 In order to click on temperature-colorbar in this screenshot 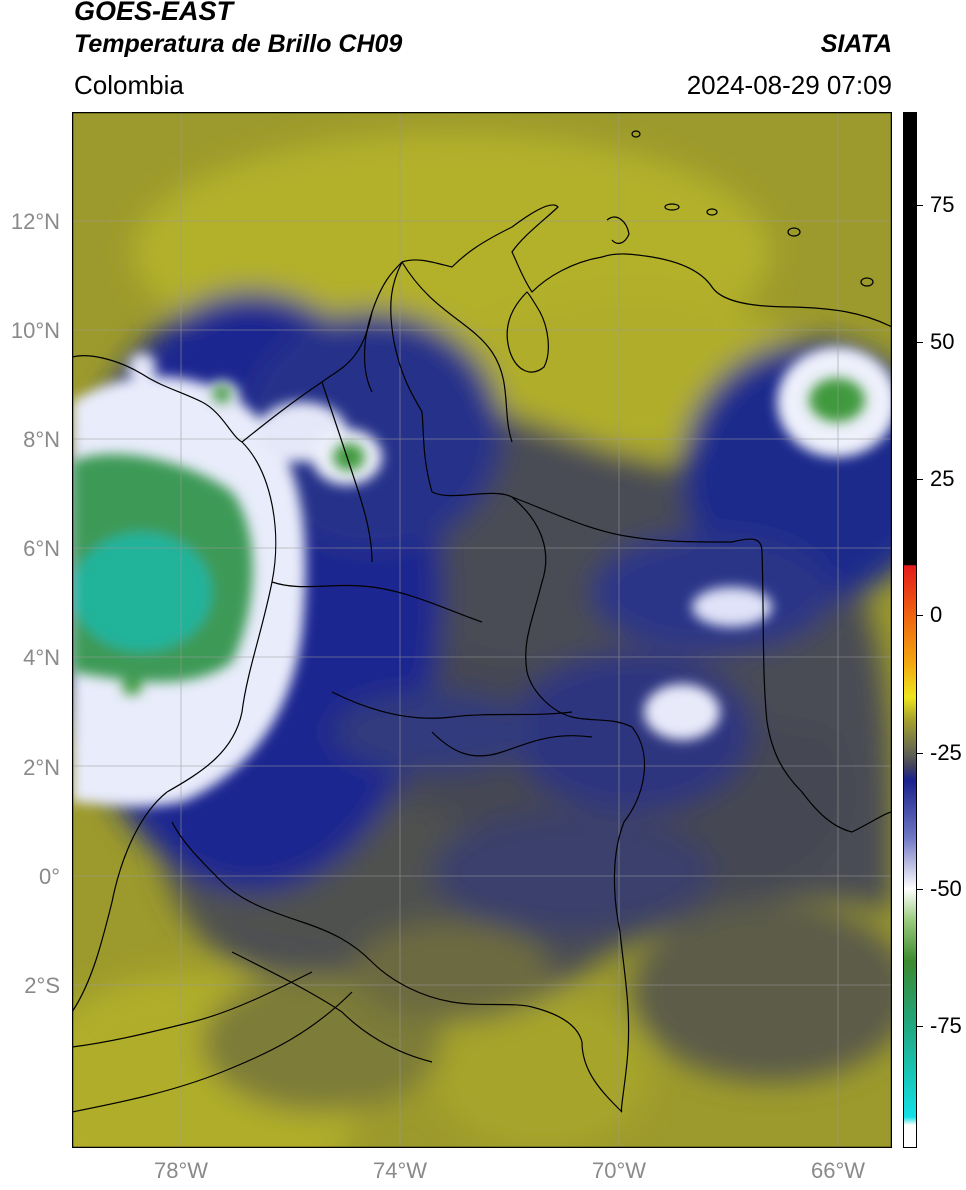, I will do `click(910, 630)`.